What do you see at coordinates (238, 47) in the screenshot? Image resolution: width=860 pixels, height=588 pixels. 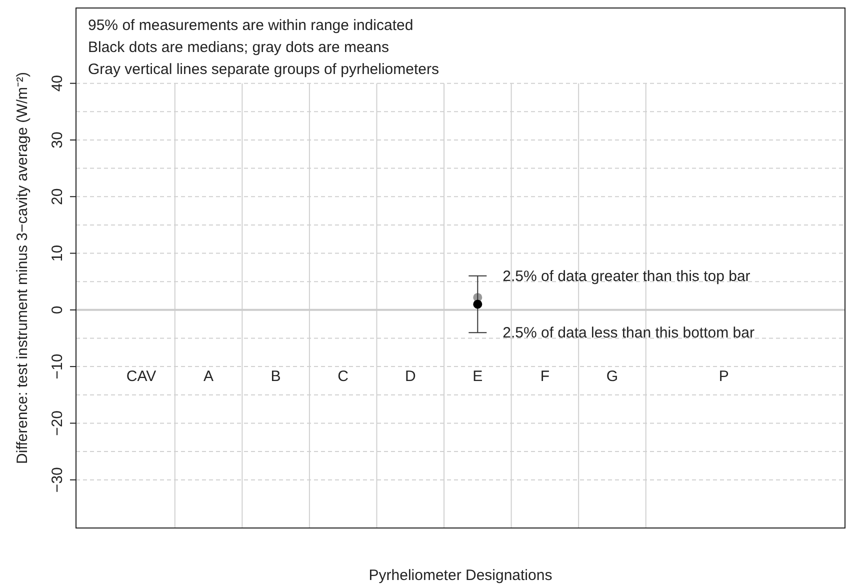 I see `annotation: Black dots are medians; gray dots are means` at bounding box center [238, 47].